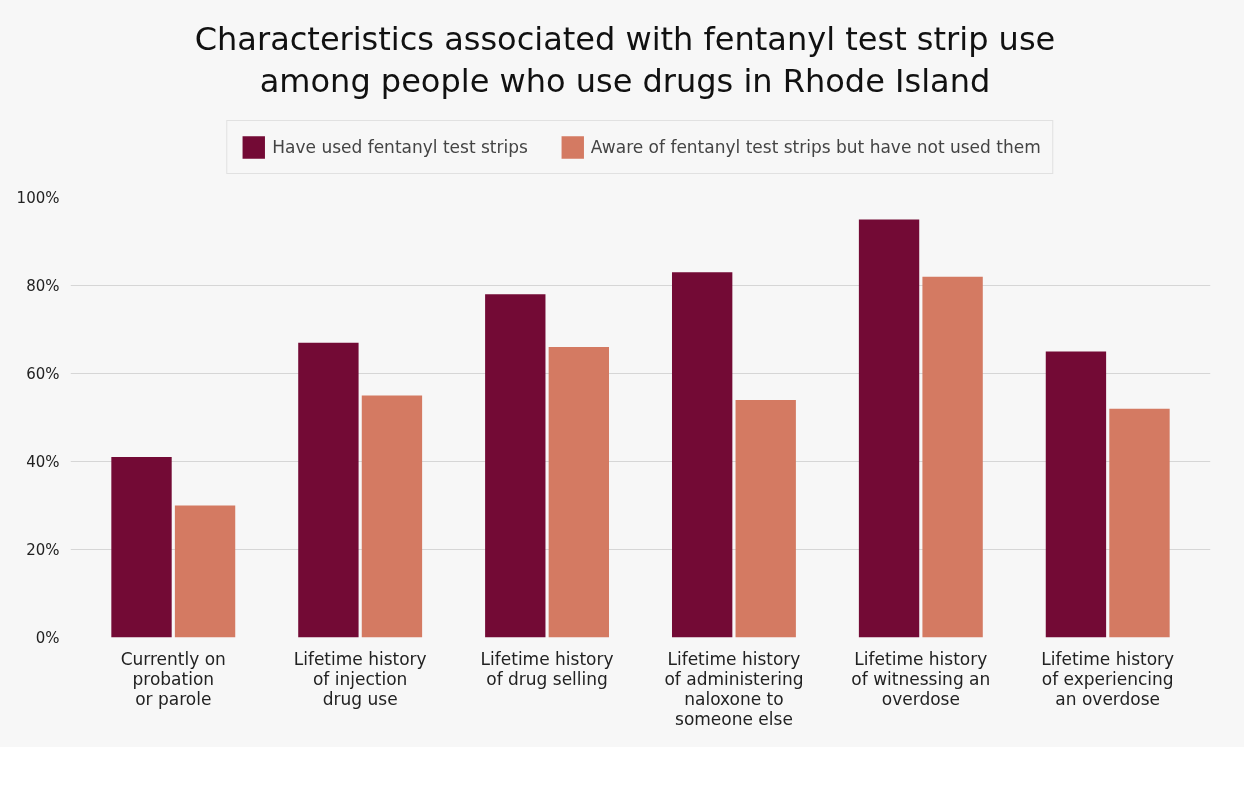 The image size is (1244, 787). Describe the element at coordinates (1108, 678) in the screenshot. I see `x-tick-label: Lifetime history of experiencing an overdose` at that location.